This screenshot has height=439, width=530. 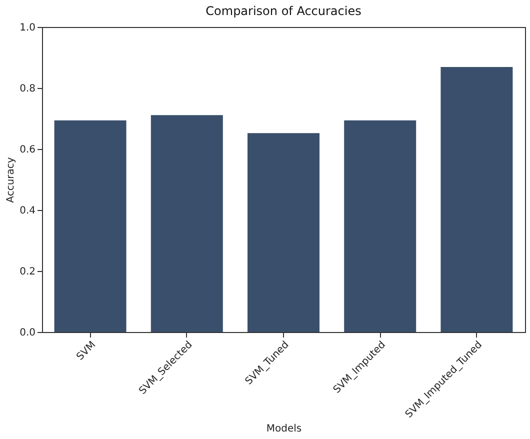 I want to click on chart-title: Comparison of Accuracies, so click(x=284, y=11).